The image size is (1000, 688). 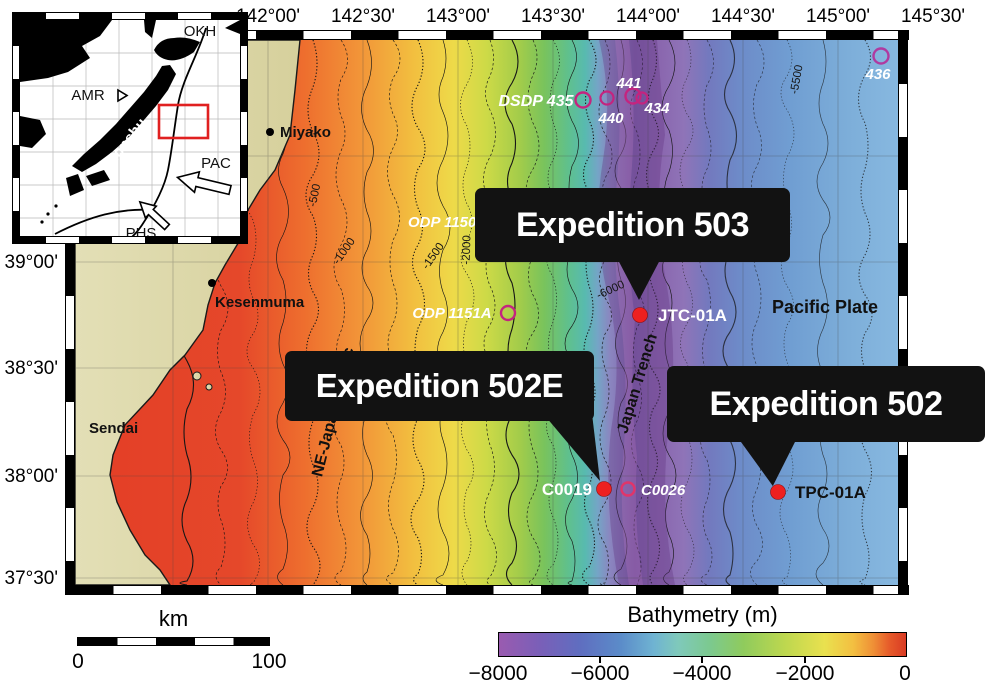 I want to click on inset-label-amr: AMR, so click(x=88, y=95).